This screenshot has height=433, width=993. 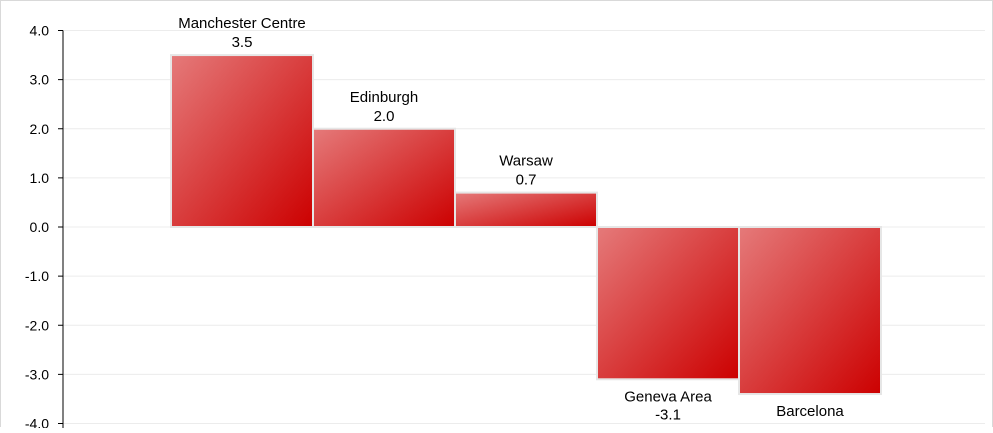 What do you see at coordinates (384, 116) in the screenshot?
I see `bar-value-label: 2.0` at bounding box center [384, 116].